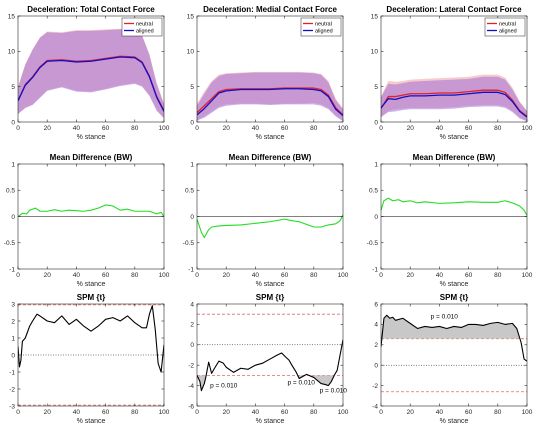 This screenshot has height=432, width=550. What do you see at coordinates (191, 16) in the screenshot?
I see `y-tick-label: 15` at bounding box center [191, 16].